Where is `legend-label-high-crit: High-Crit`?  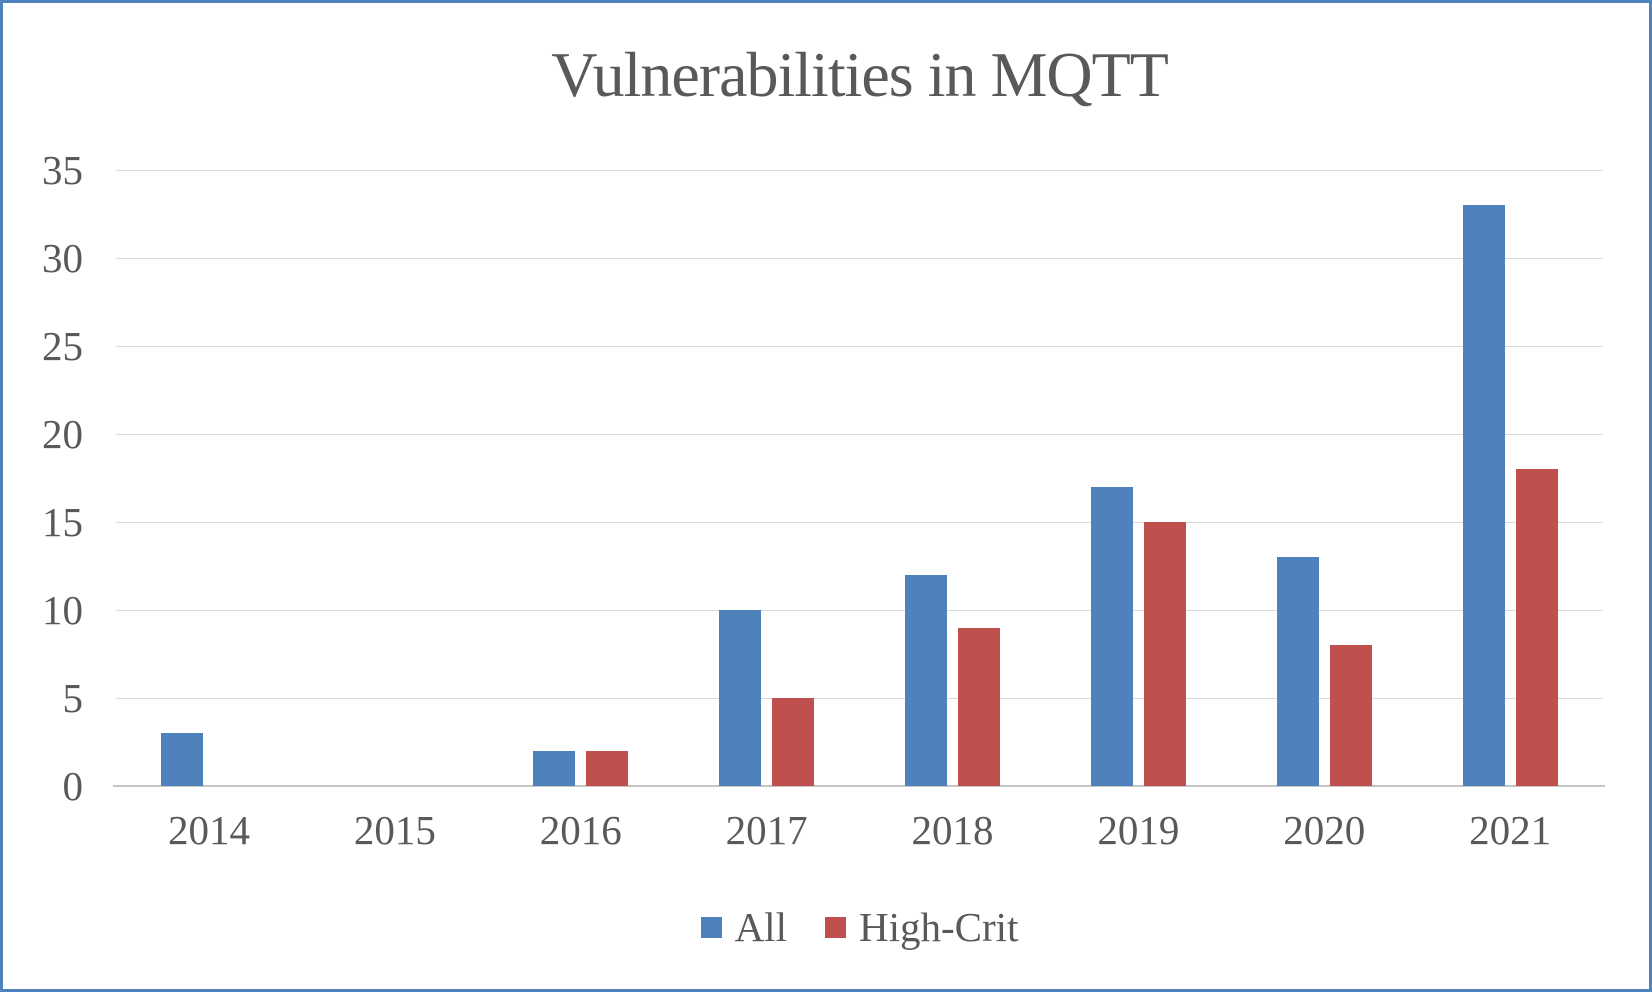 legend-label-high-crit: High-Crit is located at coordinates (938, 926).